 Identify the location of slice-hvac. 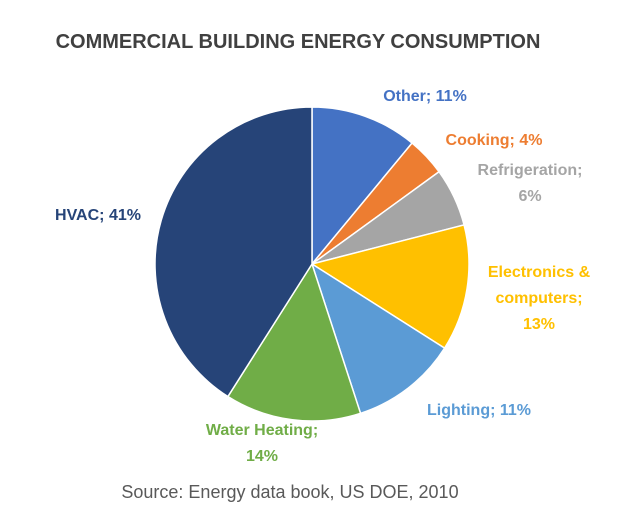
(233, 252).